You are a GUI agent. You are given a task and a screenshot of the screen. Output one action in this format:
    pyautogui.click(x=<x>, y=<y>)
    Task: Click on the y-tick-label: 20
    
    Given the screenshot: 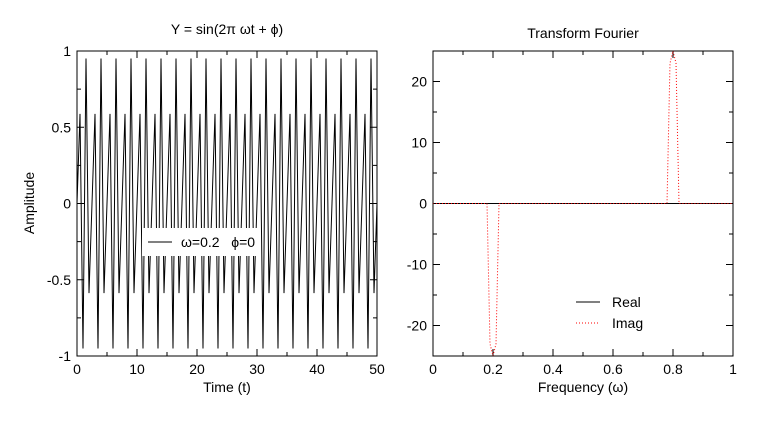 What is the action you would take?
    pyautogui.click(x=419, y=82)
    